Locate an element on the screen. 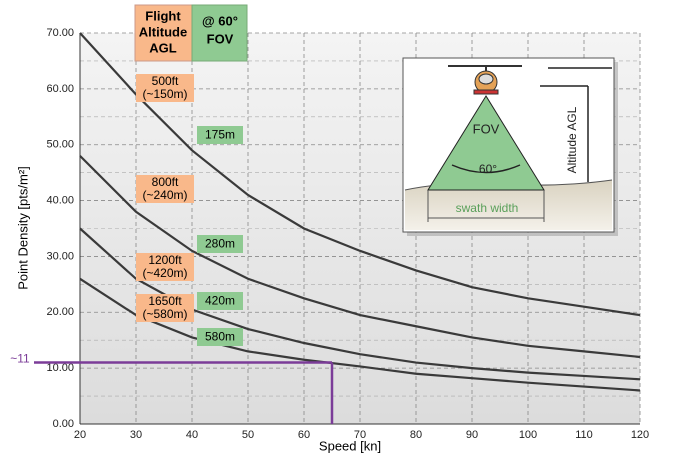 The image size is (674, 467). altitude-header: Altitude is located at coordinates (163, 31).